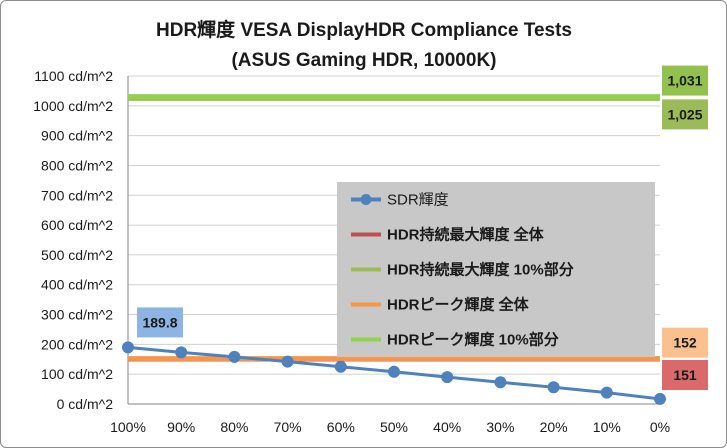 This screenshot has height=448, width=727. I want to click on data-label: 152, so click(685, 343).